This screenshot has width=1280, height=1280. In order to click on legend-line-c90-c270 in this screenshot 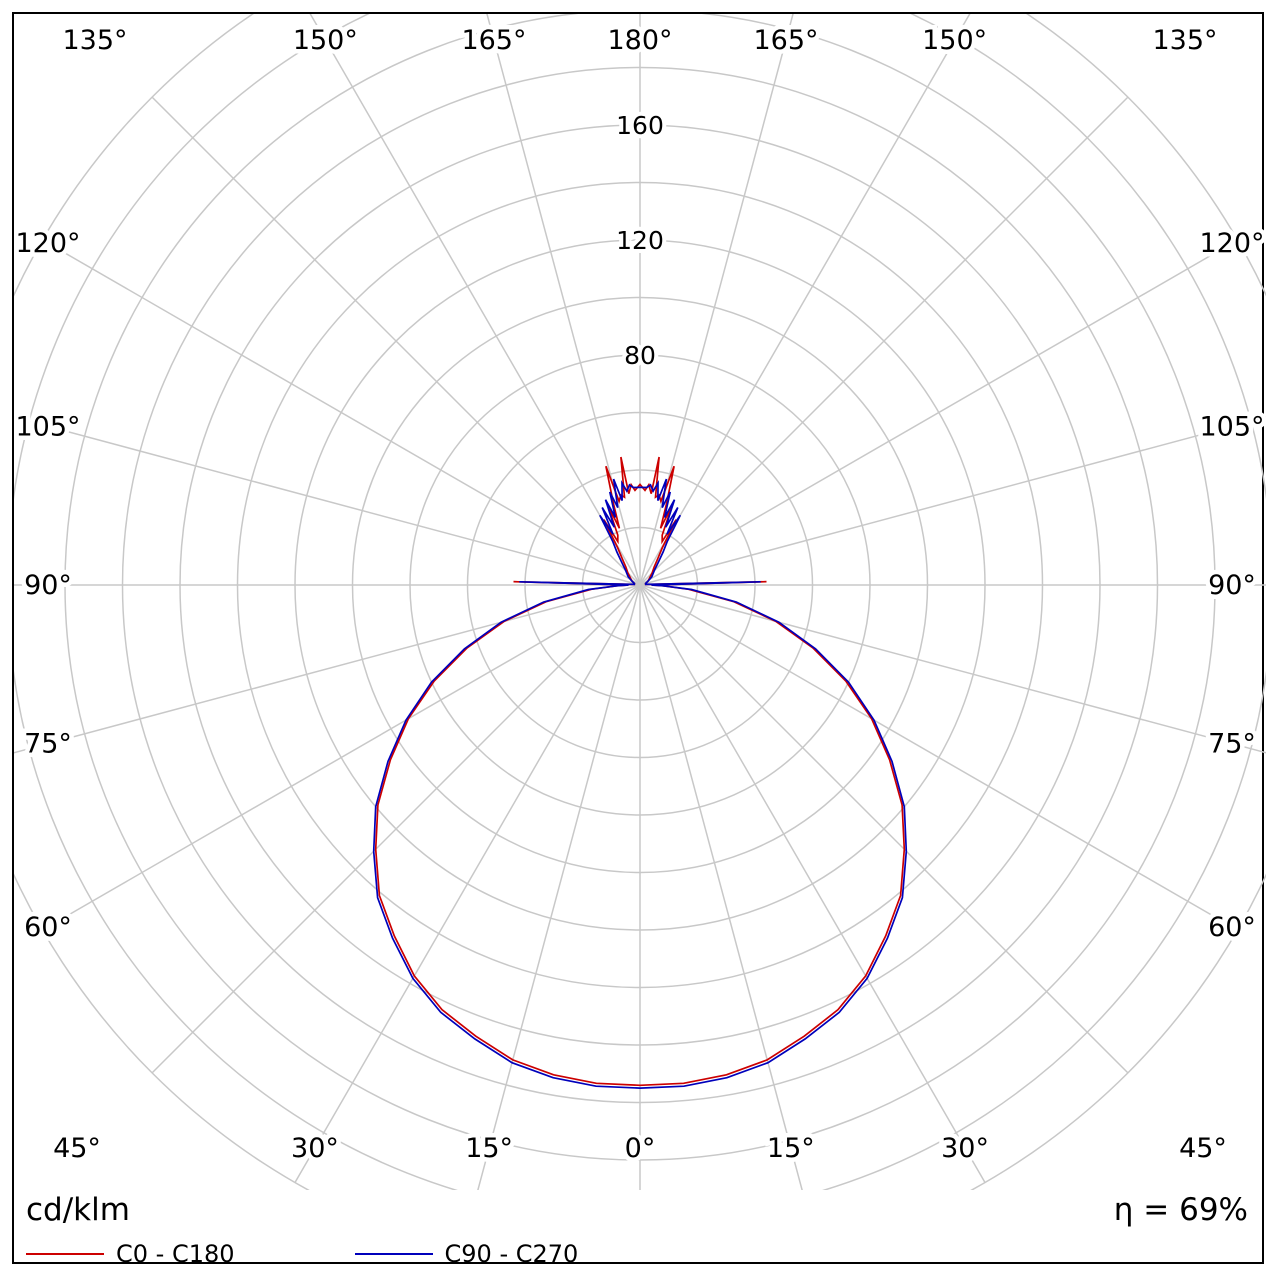, I will do `click(393, 1254)`.